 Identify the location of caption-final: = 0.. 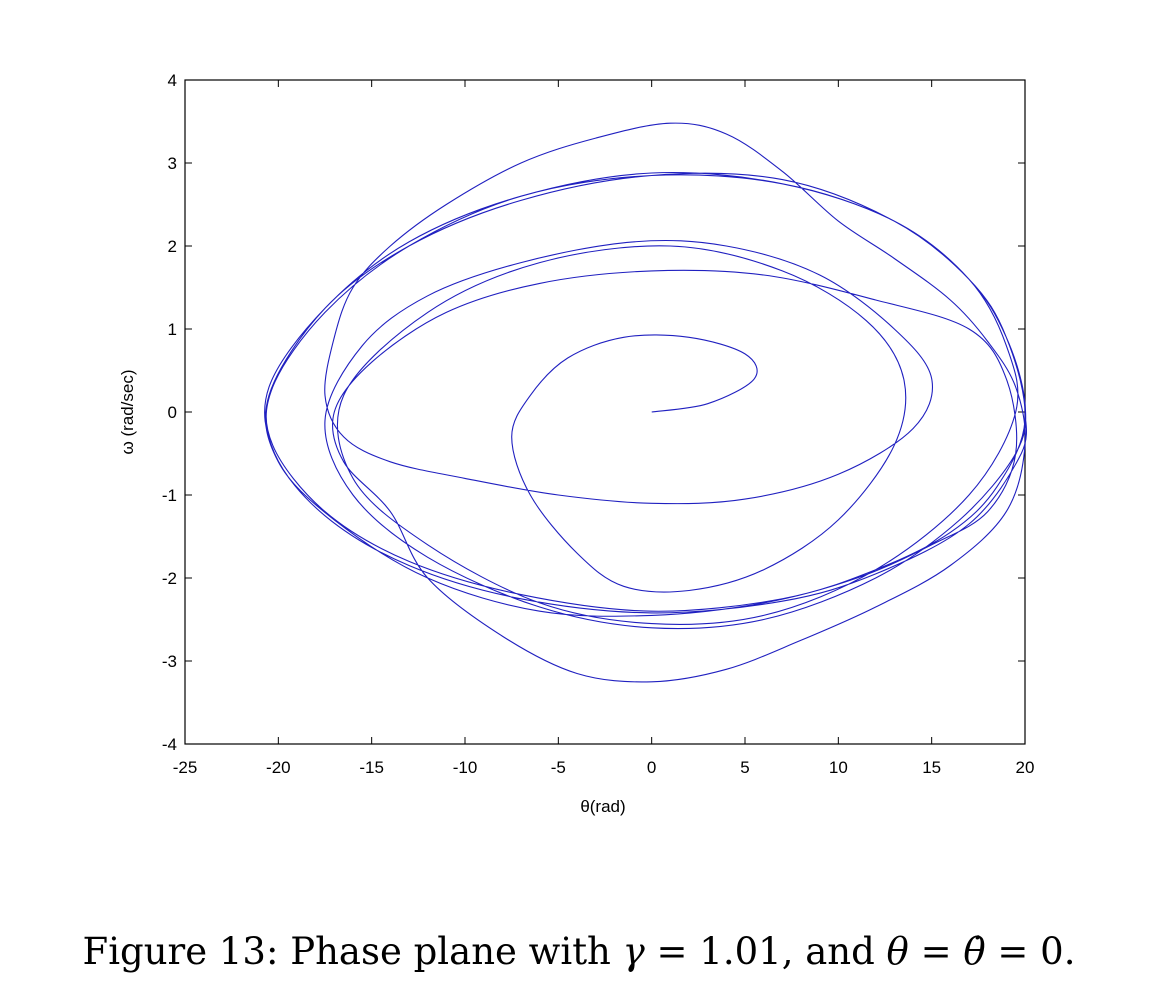
(1030, 951).